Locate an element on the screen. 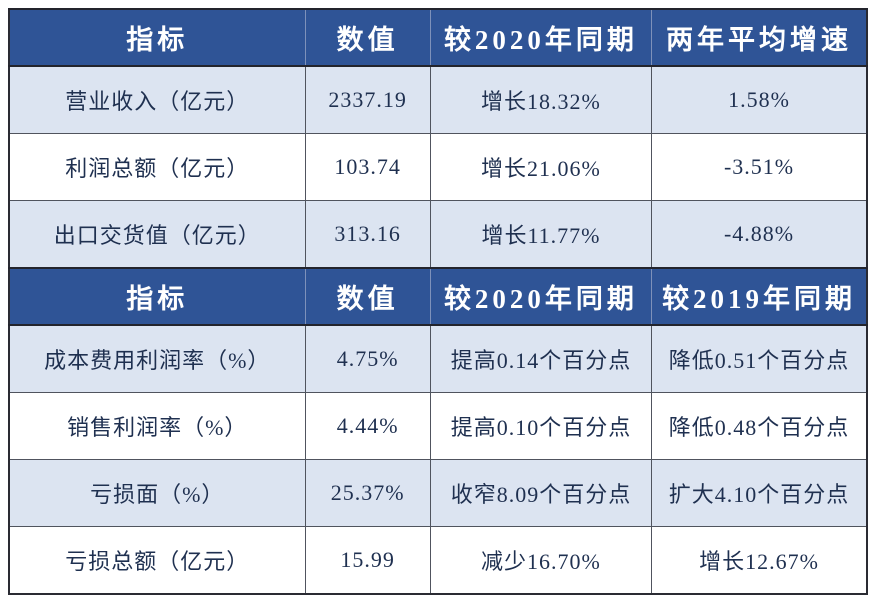  row-cost-expense-profit-ratio: 成本费用利润率（%） 4.75% 提高0.14个百分点 降低0.51个百分点 is located at coordinates (438, 358).